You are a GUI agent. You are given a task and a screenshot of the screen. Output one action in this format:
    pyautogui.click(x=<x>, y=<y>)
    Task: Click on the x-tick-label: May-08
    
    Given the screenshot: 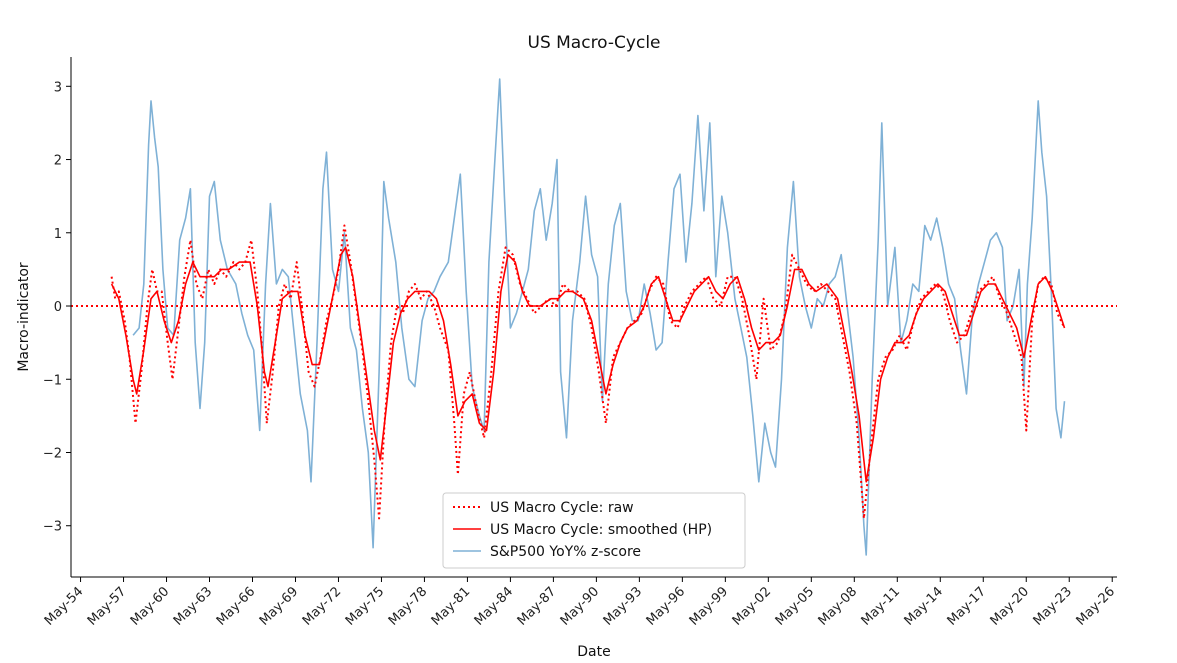 What is the action you would take?
    pyautogui.click(x=838, y=606)
    